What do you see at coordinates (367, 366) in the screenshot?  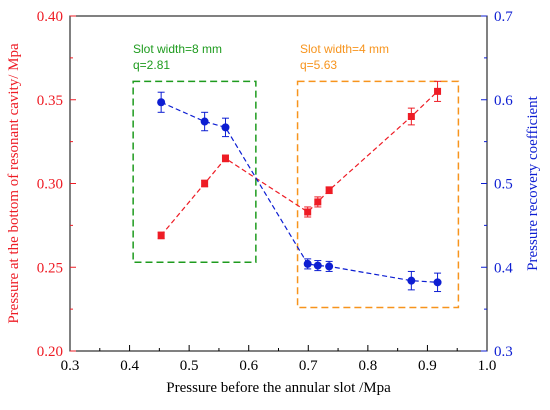 I see `x-tick-label: 0.8` at bounding box center [367, 366].